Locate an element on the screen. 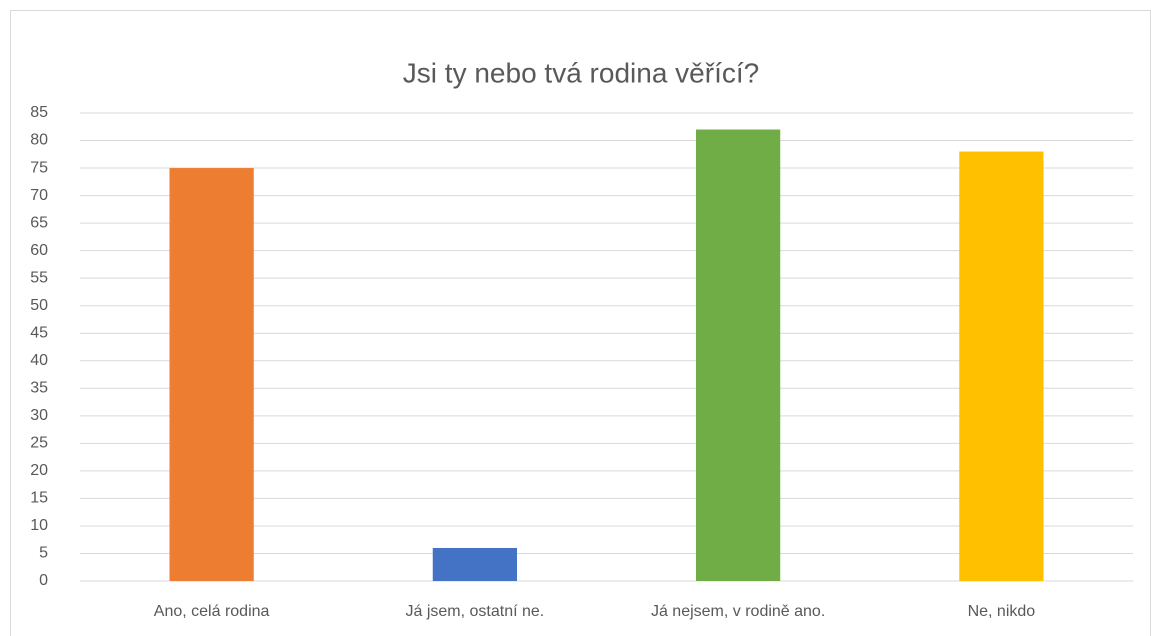  x-tick-label: Já nejsem, v rodině ano. is located at coordinates (738, 611).